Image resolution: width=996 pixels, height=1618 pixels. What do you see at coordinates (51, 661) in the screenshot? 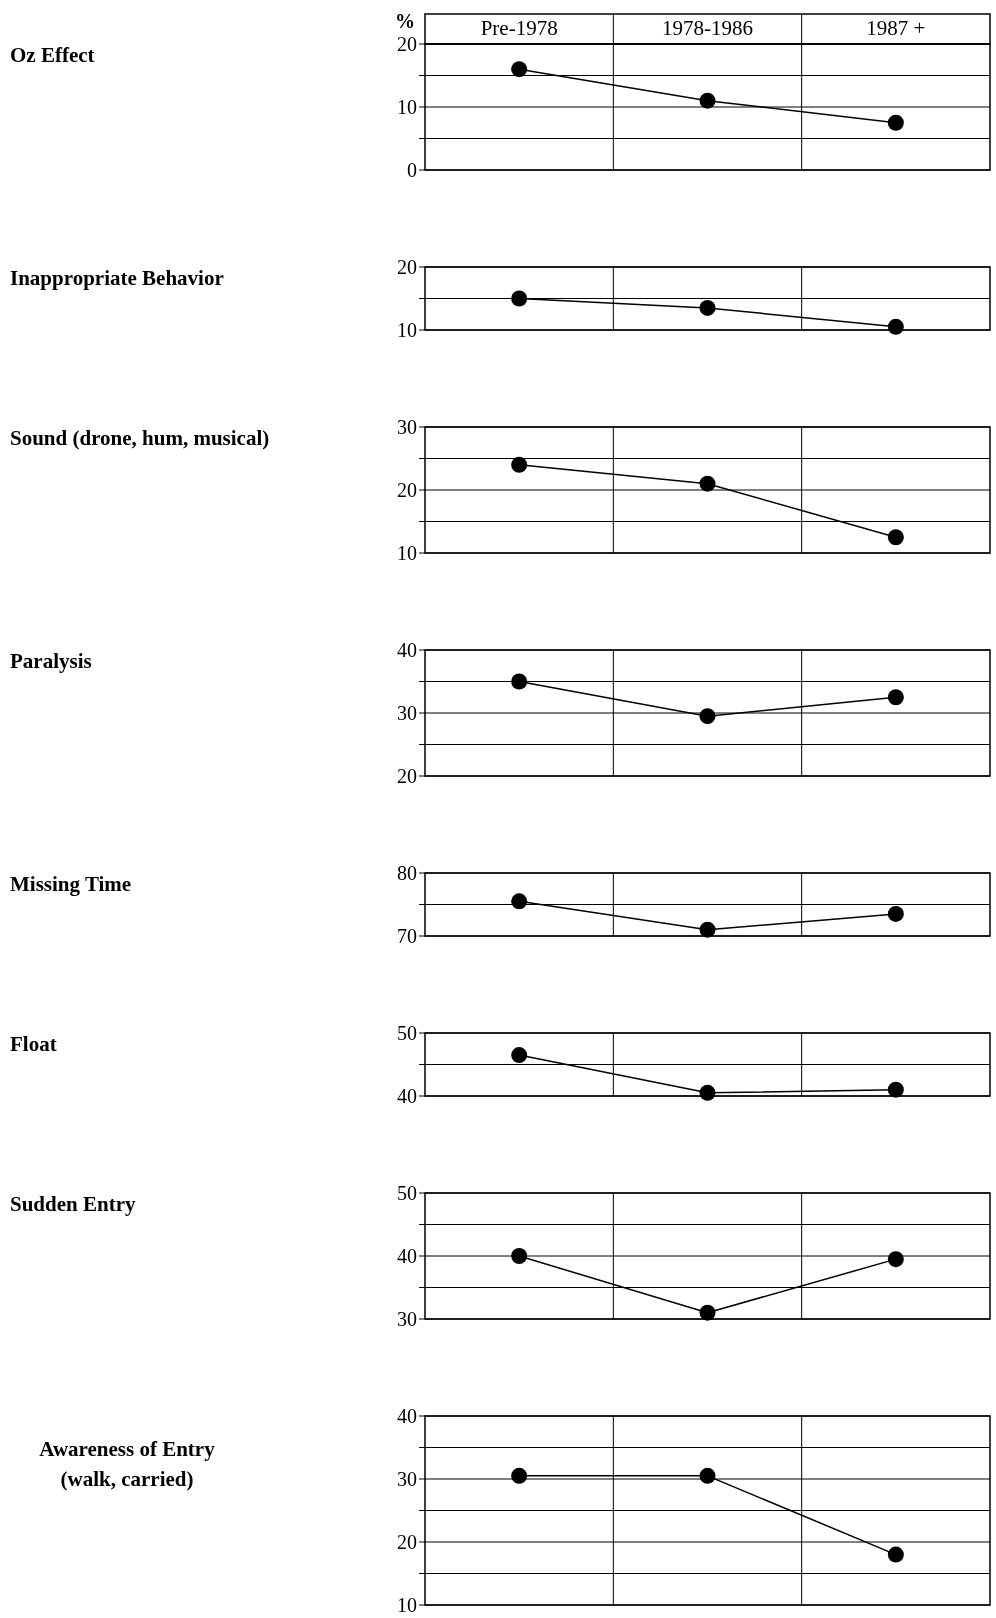
I see `y-axis-title: Paralysis` at bounding box center [51, 661].